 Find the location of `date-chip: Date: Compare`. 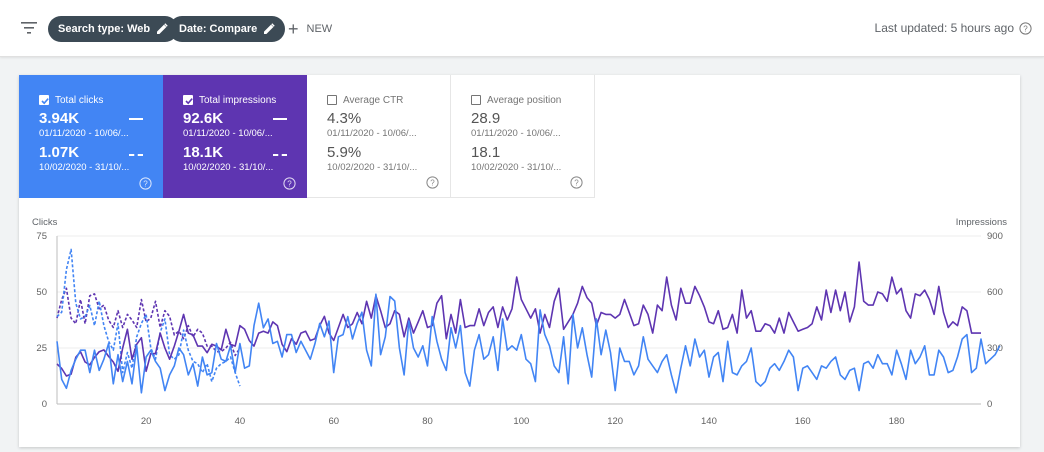

date-chip: Date: Compare is located at coordinates (227, 29).